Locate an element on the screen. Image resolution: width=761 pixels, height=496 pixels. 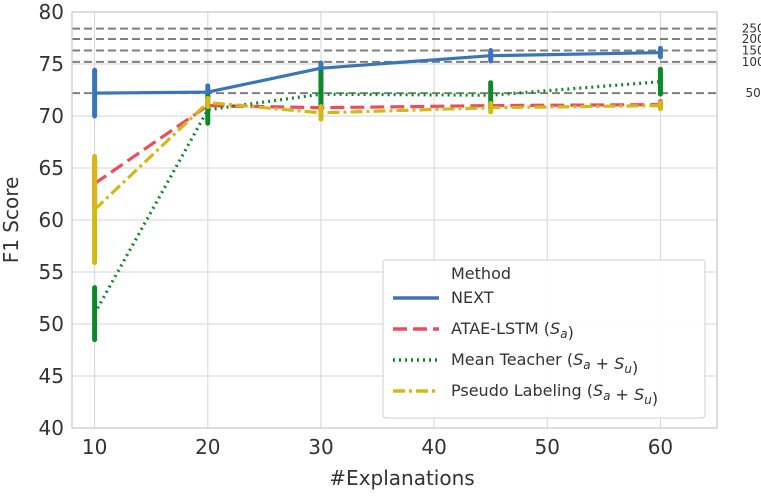
reference-line-label: 500 is located at coordinates (753, 93).